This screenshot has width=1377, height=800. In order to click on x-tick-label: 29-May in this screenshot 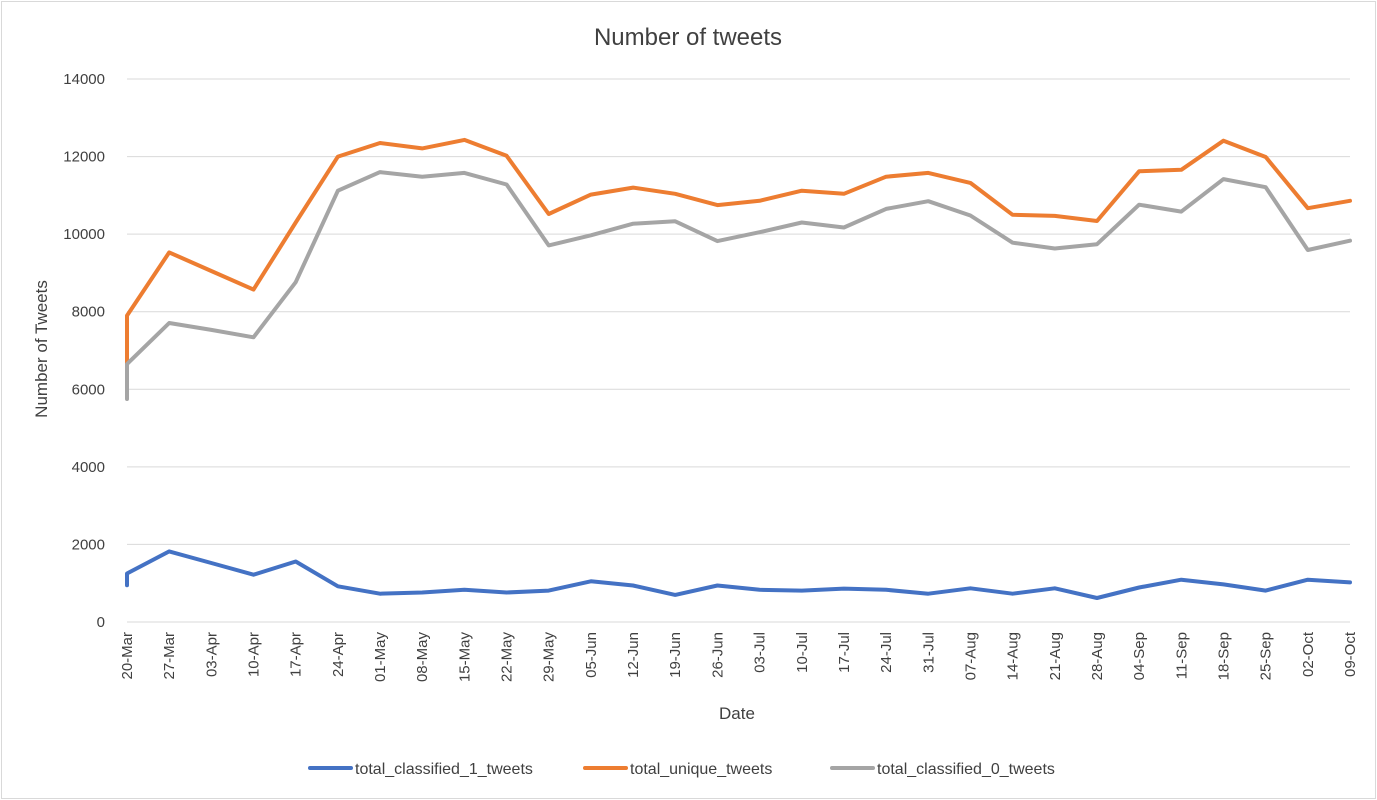, I will do `click(549, 657)`.